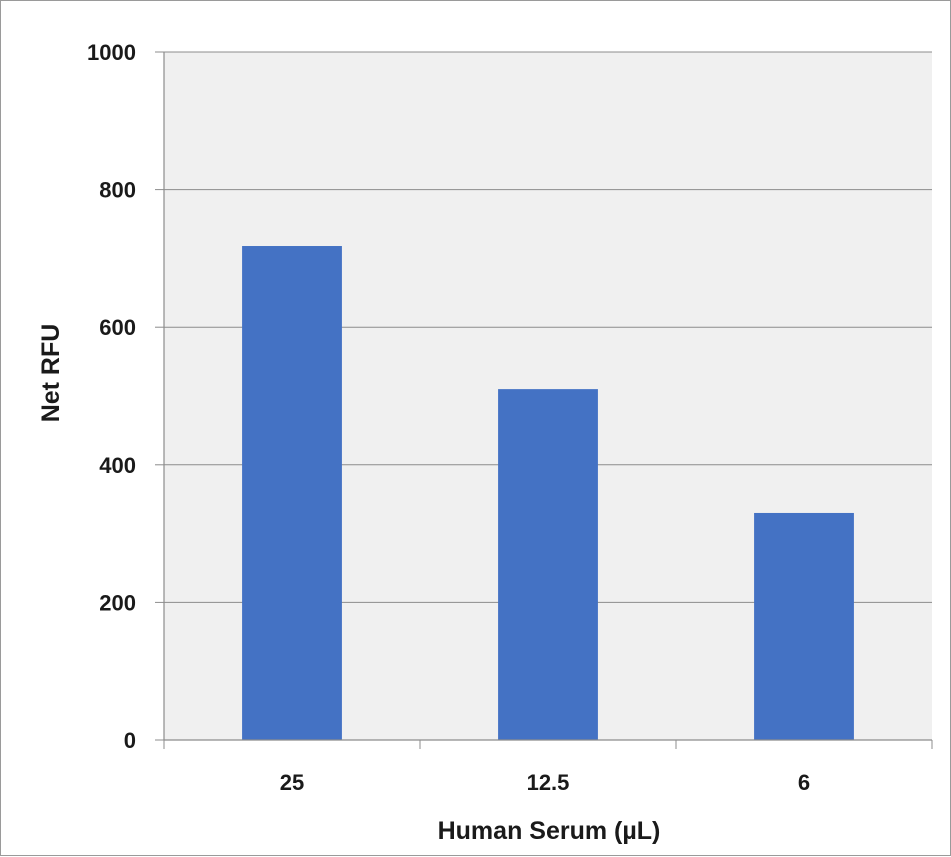  I want to click on x-tick-label: 6, so click(804, 782).